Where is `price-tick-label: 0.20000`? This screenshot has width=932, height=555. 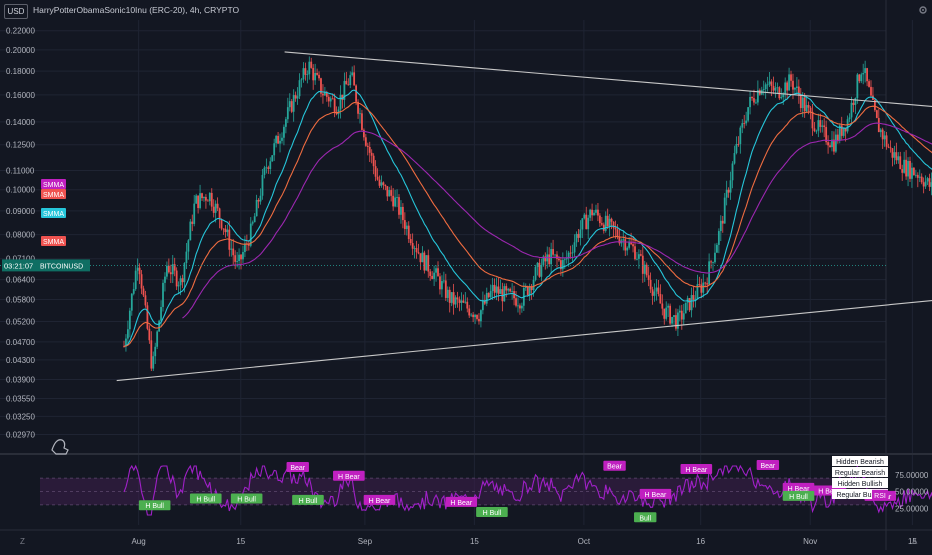
price-tick-label: 0.20000 is located at coordinates (20, 50).